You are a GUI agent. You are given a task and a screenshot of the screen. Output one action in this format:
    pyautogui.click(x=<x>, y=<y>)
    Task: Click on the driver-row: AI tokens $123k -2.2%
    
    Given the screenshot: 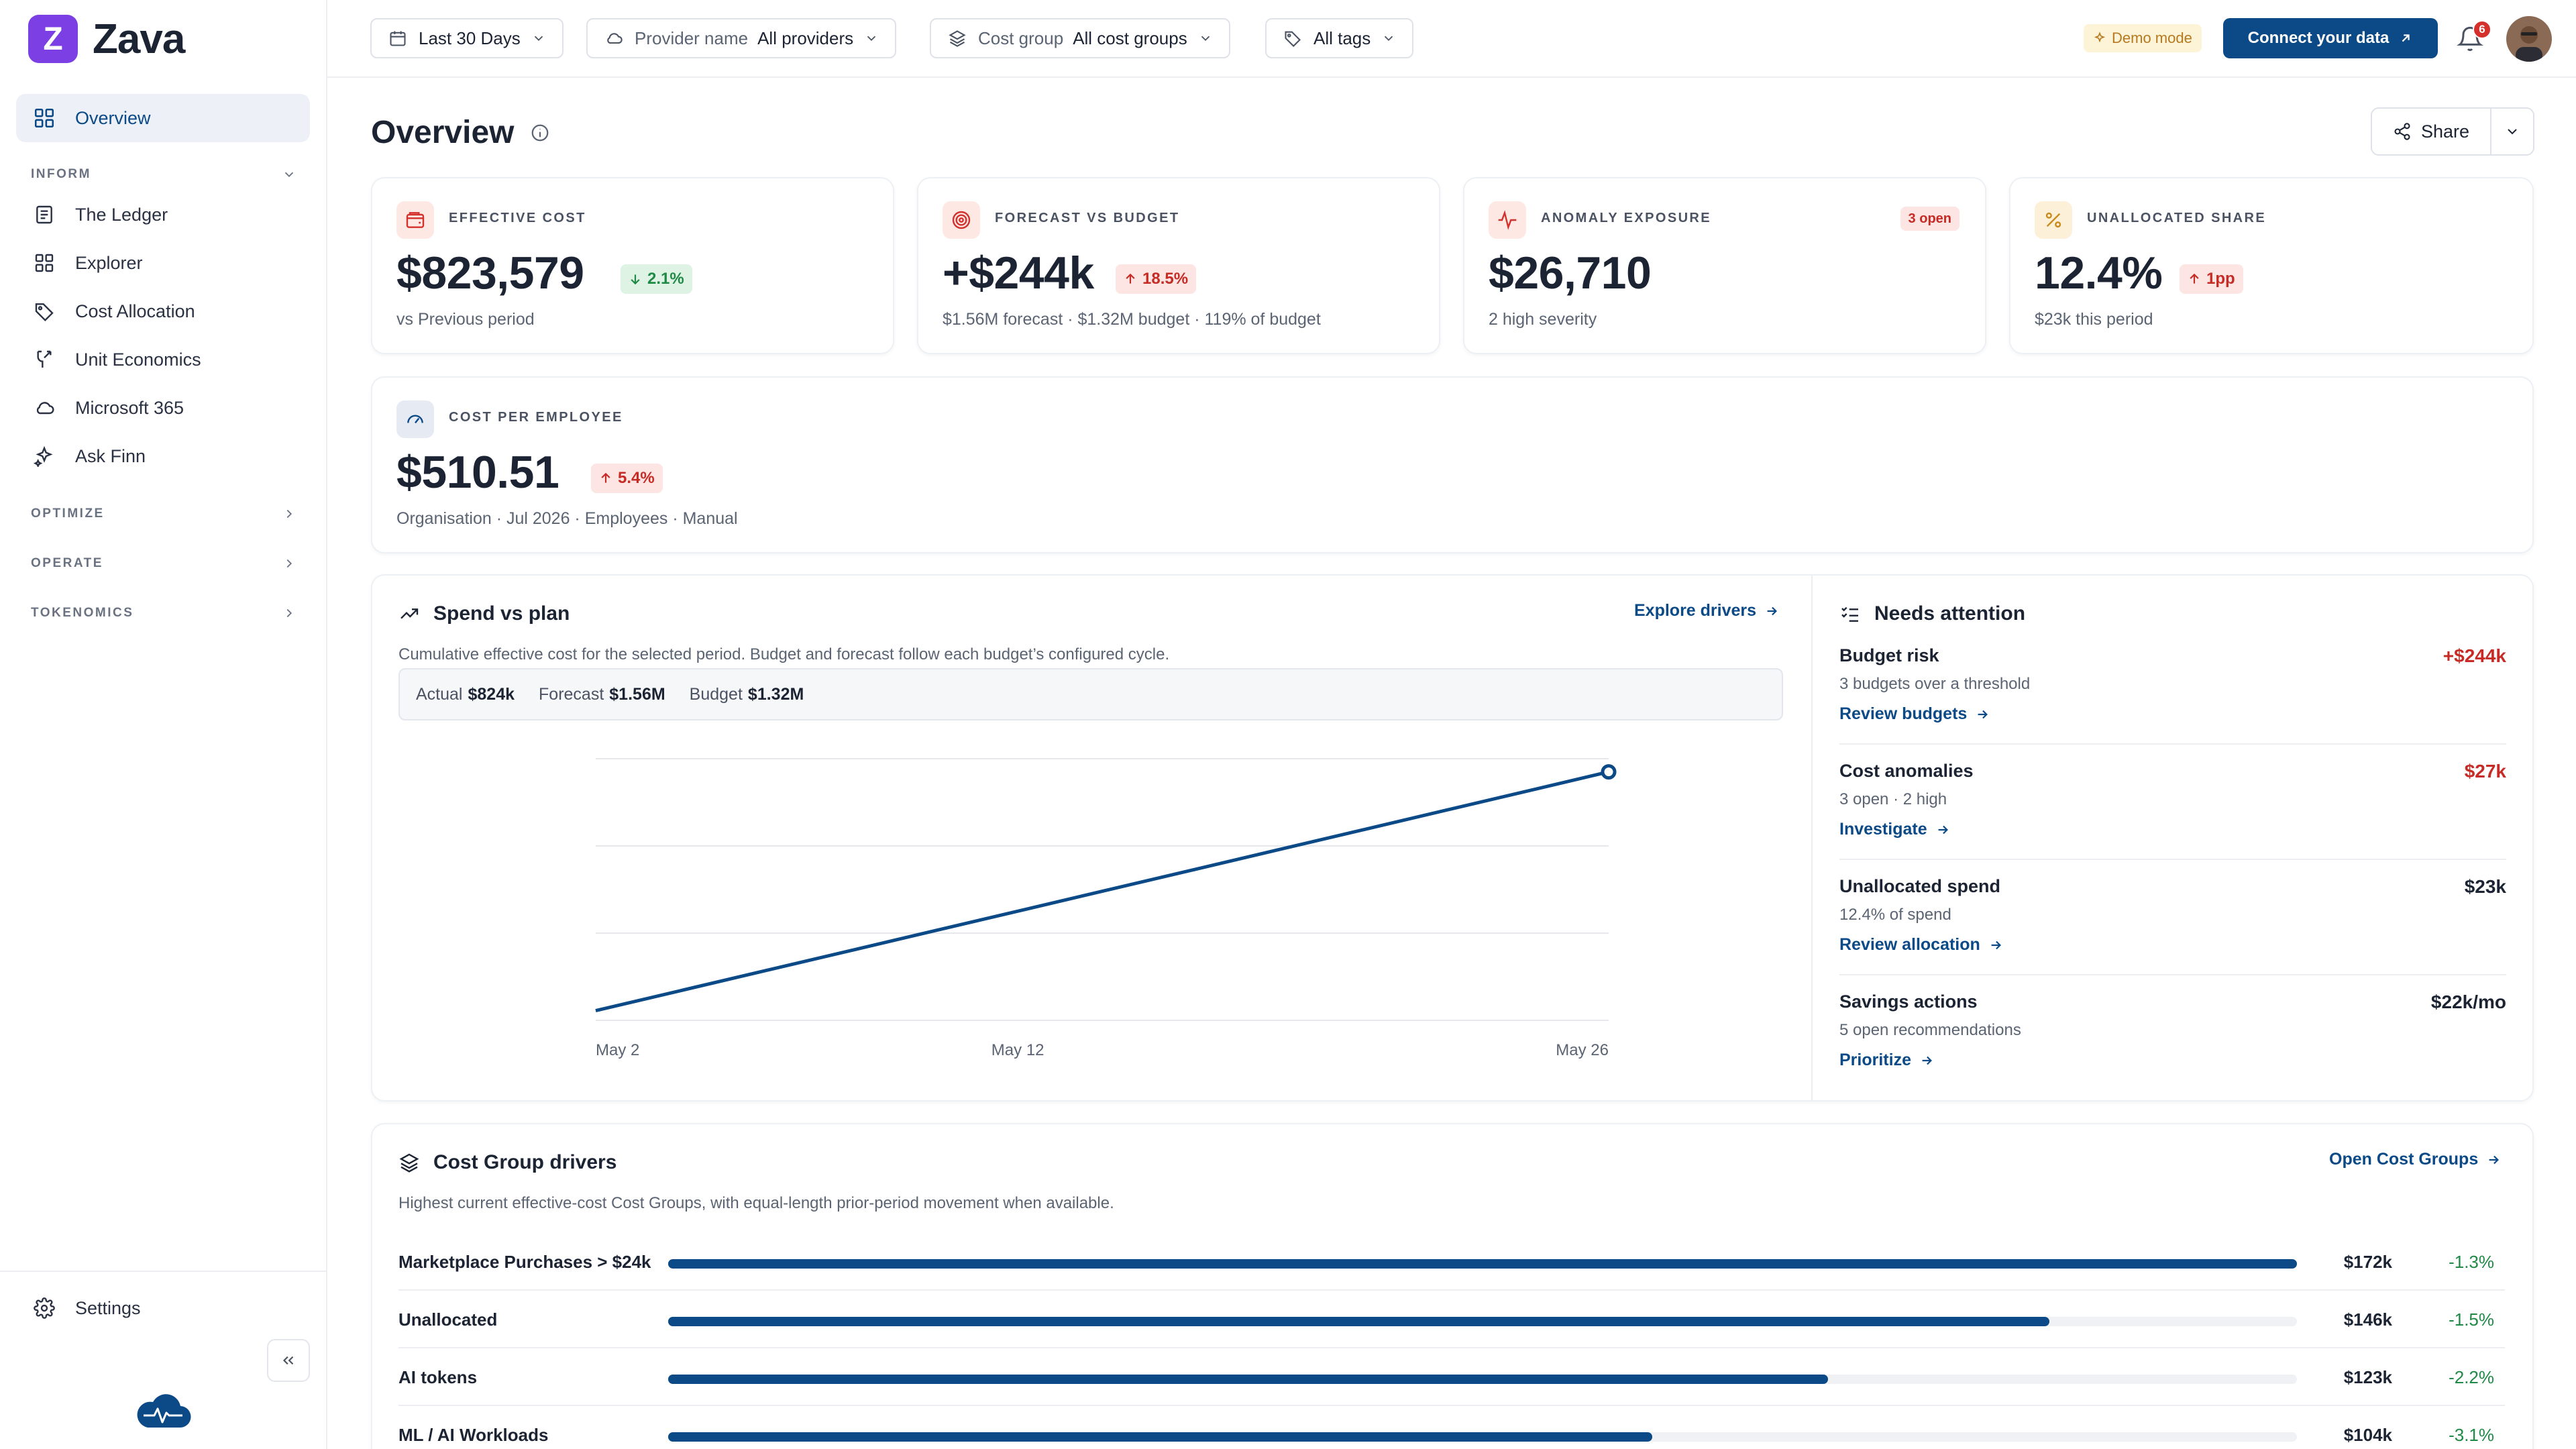 What is the action you would take?
    pyautogui.click(x=1451, y=1377)
    